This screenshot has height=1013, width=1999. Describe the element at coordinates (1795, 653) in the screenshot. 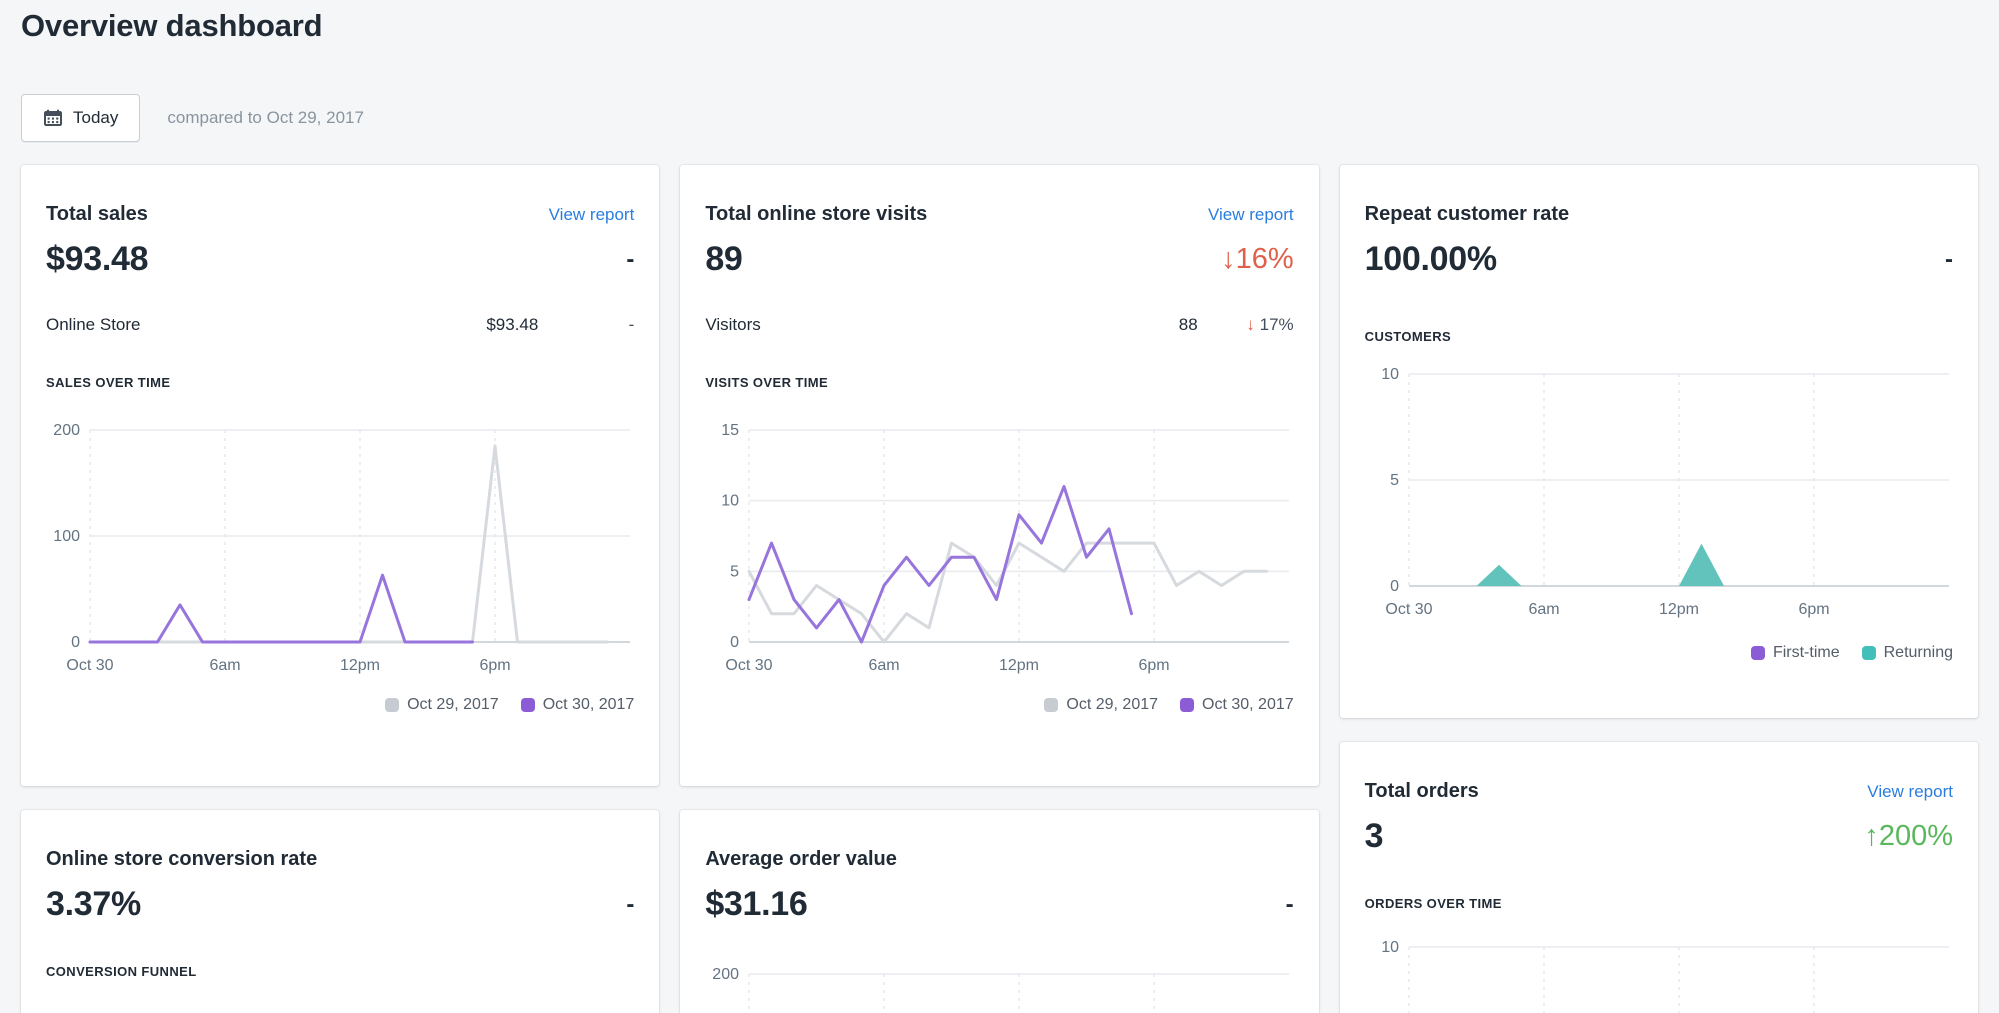

I see `legend-item: First-time` at that location.